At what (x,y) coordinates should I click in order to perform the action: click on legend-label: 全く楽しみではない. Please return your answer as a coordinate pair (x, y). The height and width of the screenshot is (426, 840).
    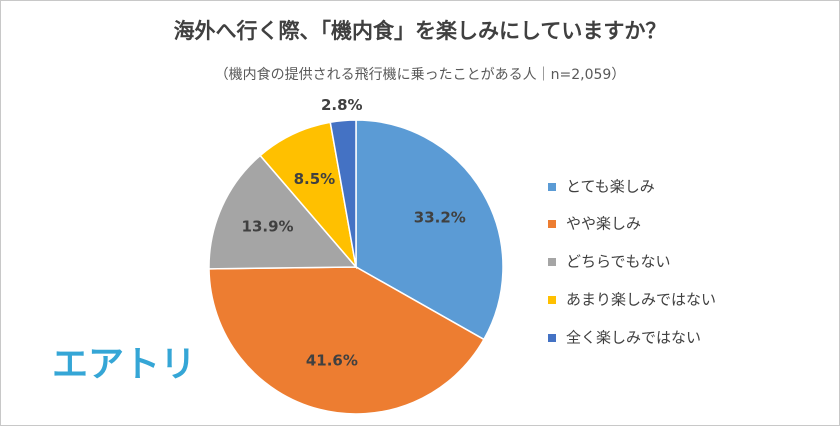
    Looking at the image, I should click on (633, 338).